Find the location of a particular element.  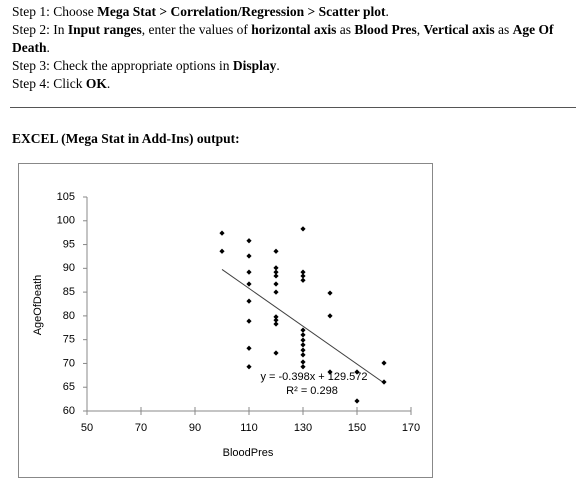

step-text: Input ranges is located at coordinates (104, 29).